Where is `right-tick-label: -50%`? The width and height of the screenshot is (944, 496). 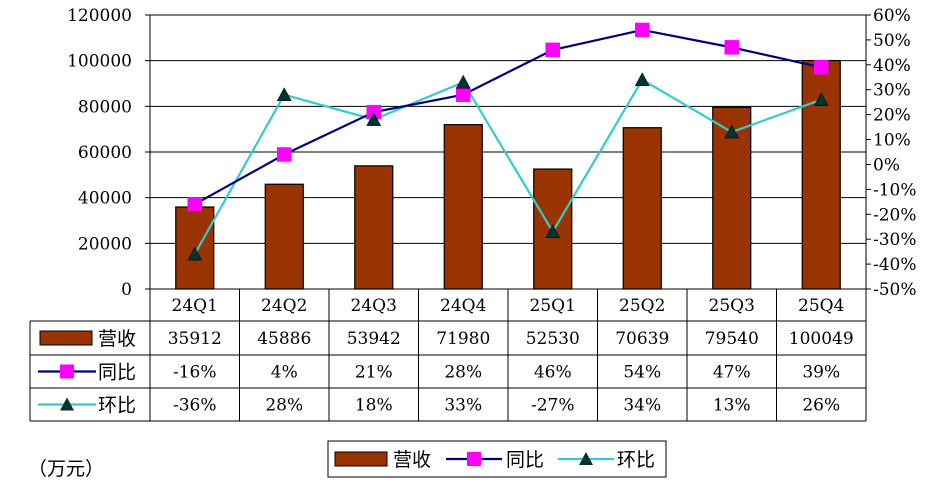 right-tick-label: -50% is located at coordinates (895, 290).